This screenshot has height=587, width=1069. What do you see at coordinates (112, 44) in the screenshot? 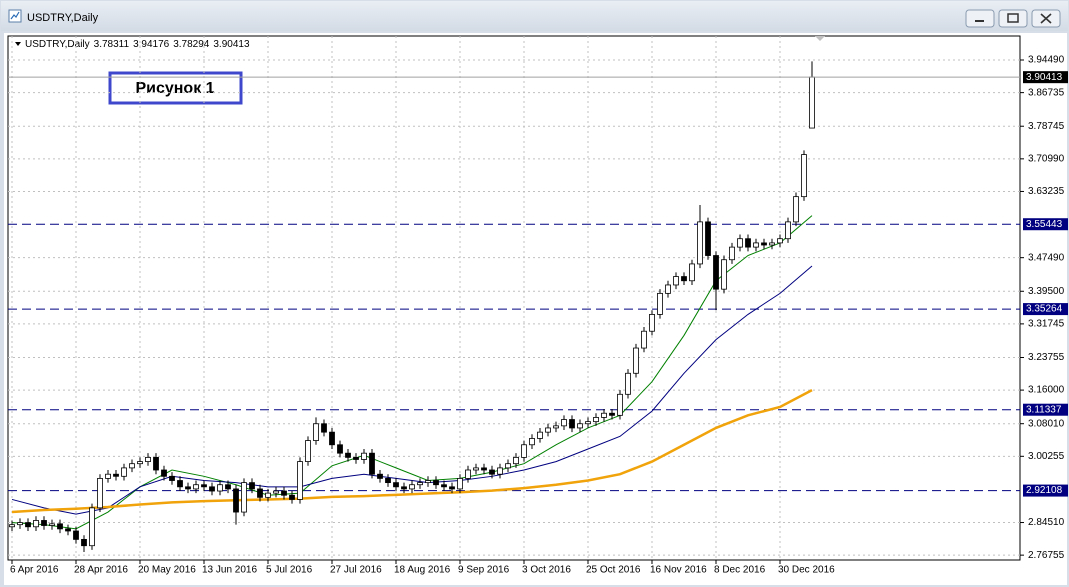
I see `legend-open: 3.78311` at bounding box center [112, 44].